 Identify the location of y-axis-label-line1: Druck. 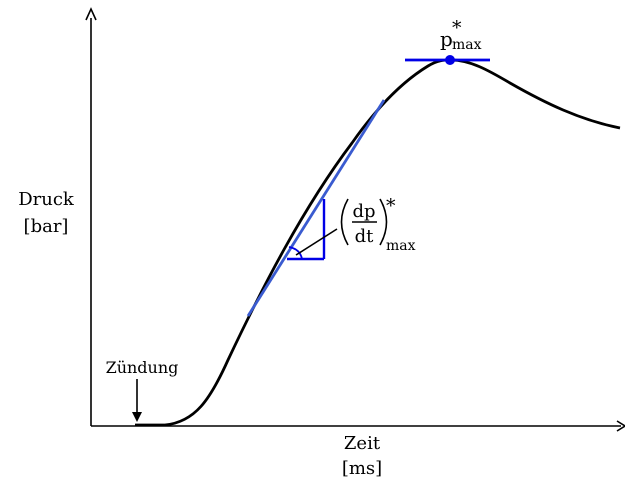
(46, 199).